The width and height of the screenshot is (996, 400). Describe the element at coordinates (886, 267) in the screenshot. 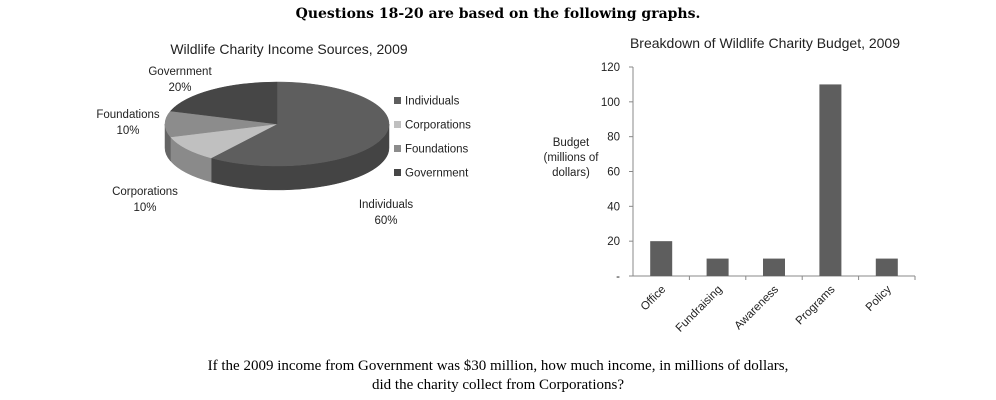

I see `bar-policy` at that location.